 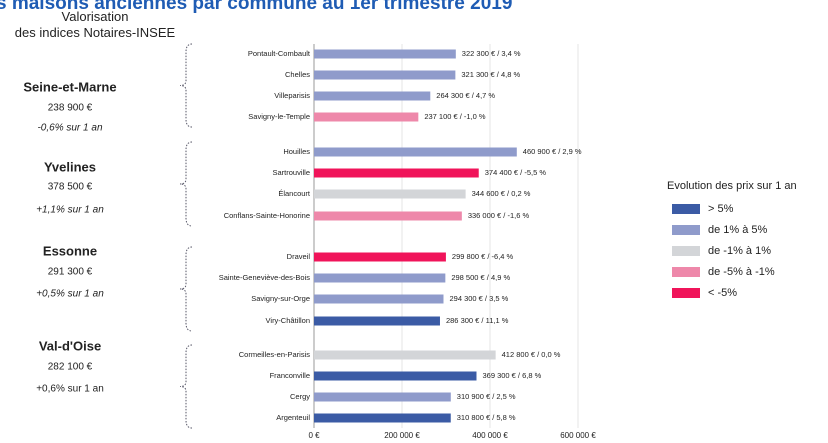 I want to click on data-label: 294 300 € / 3,5 %, so click(x=478, y=298).